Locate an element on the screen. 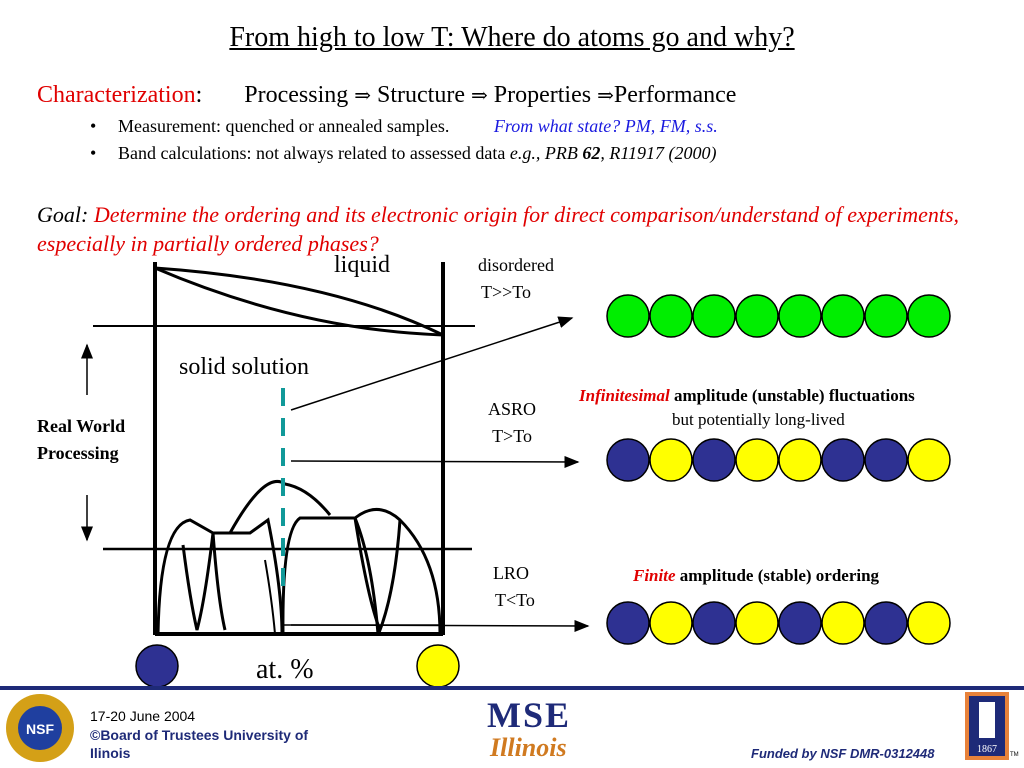 This screenshot has height=768, width=1024. performance-label: Performance is located at coordinates (675, 95).